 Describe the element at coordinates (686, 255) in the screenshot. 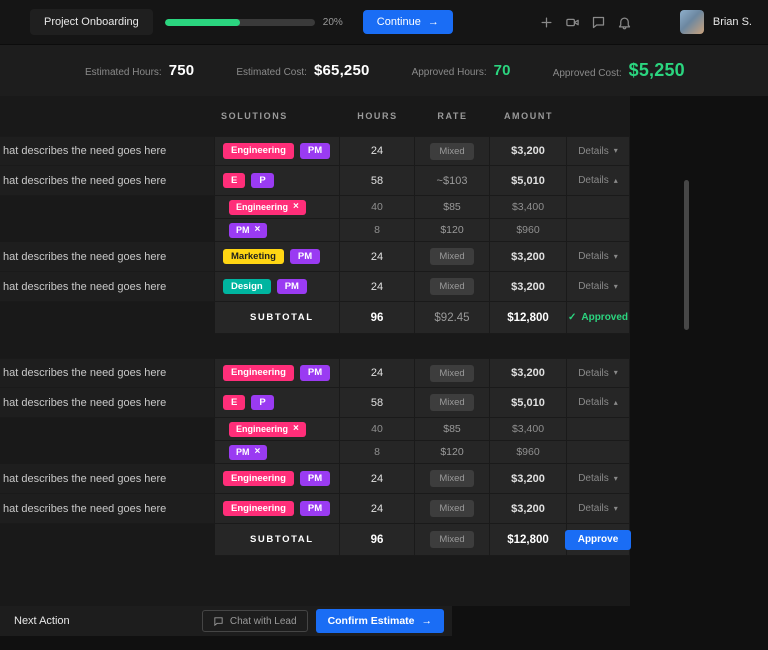

I see `scrollbar` at that location.